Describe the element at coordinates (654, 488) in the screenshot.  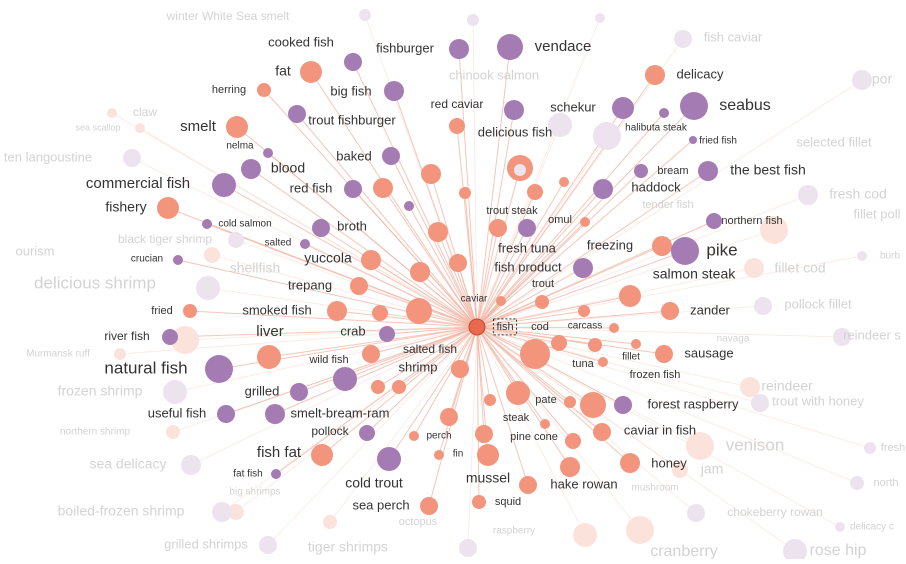
I see `node-label: mushroom` at that location.